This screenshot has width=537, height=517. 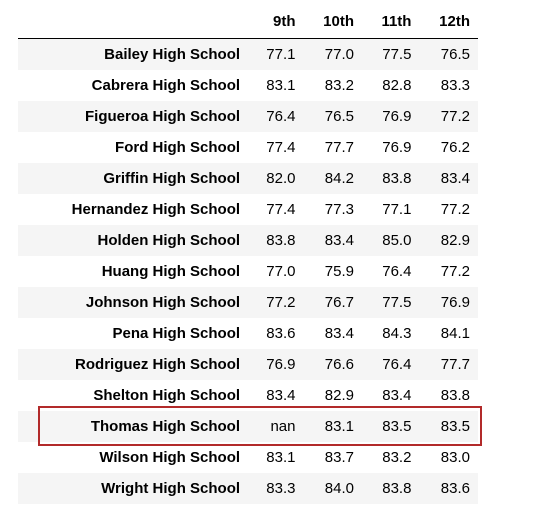 I want to click on table-row: Ford High School 77.4 77.7 76.9 76.2, so click(x=248, y=147).